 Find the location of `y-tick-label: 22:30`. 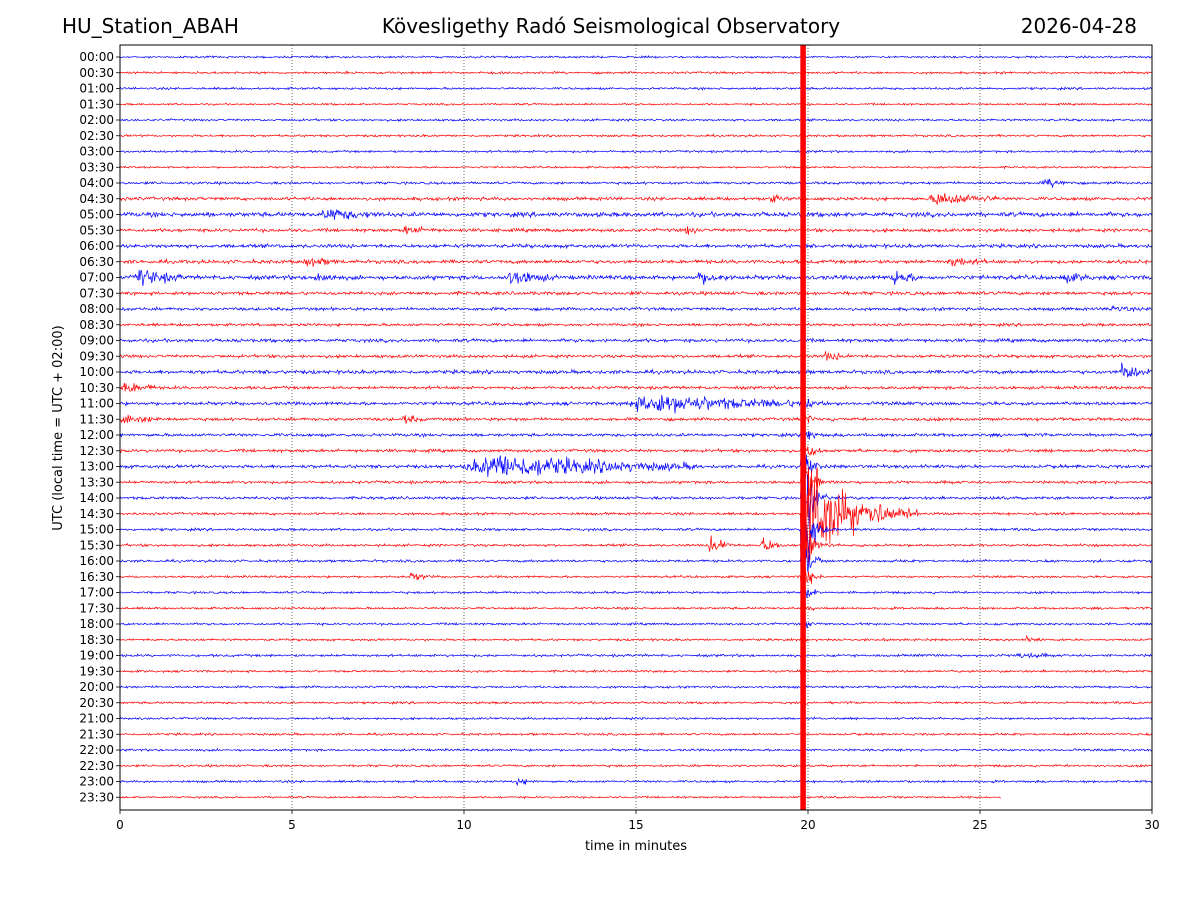

y-tick-label: 22:30 is located at coordinates (96, 766).